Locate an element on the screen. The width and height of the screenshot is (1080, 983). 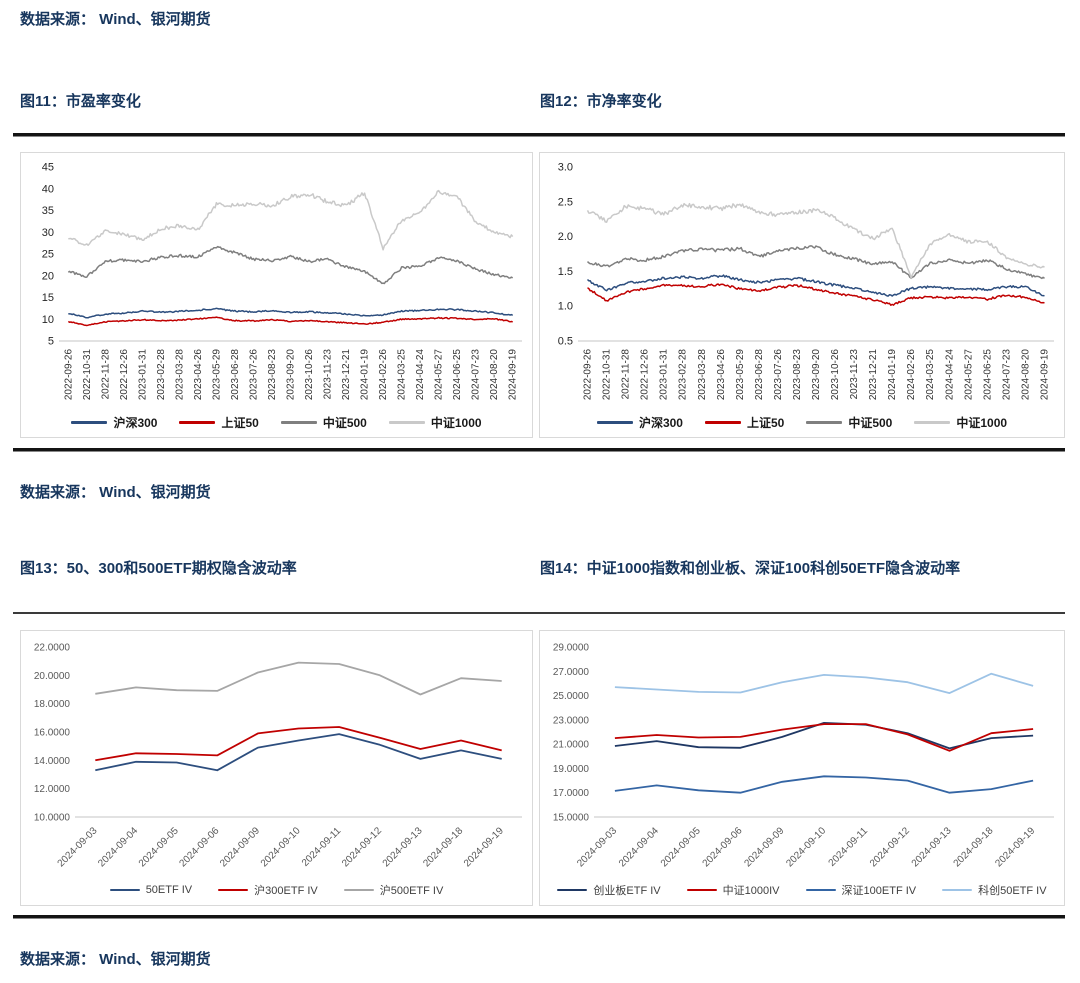
legend-label: 50ETF IV is located at coordinates (169, 890).